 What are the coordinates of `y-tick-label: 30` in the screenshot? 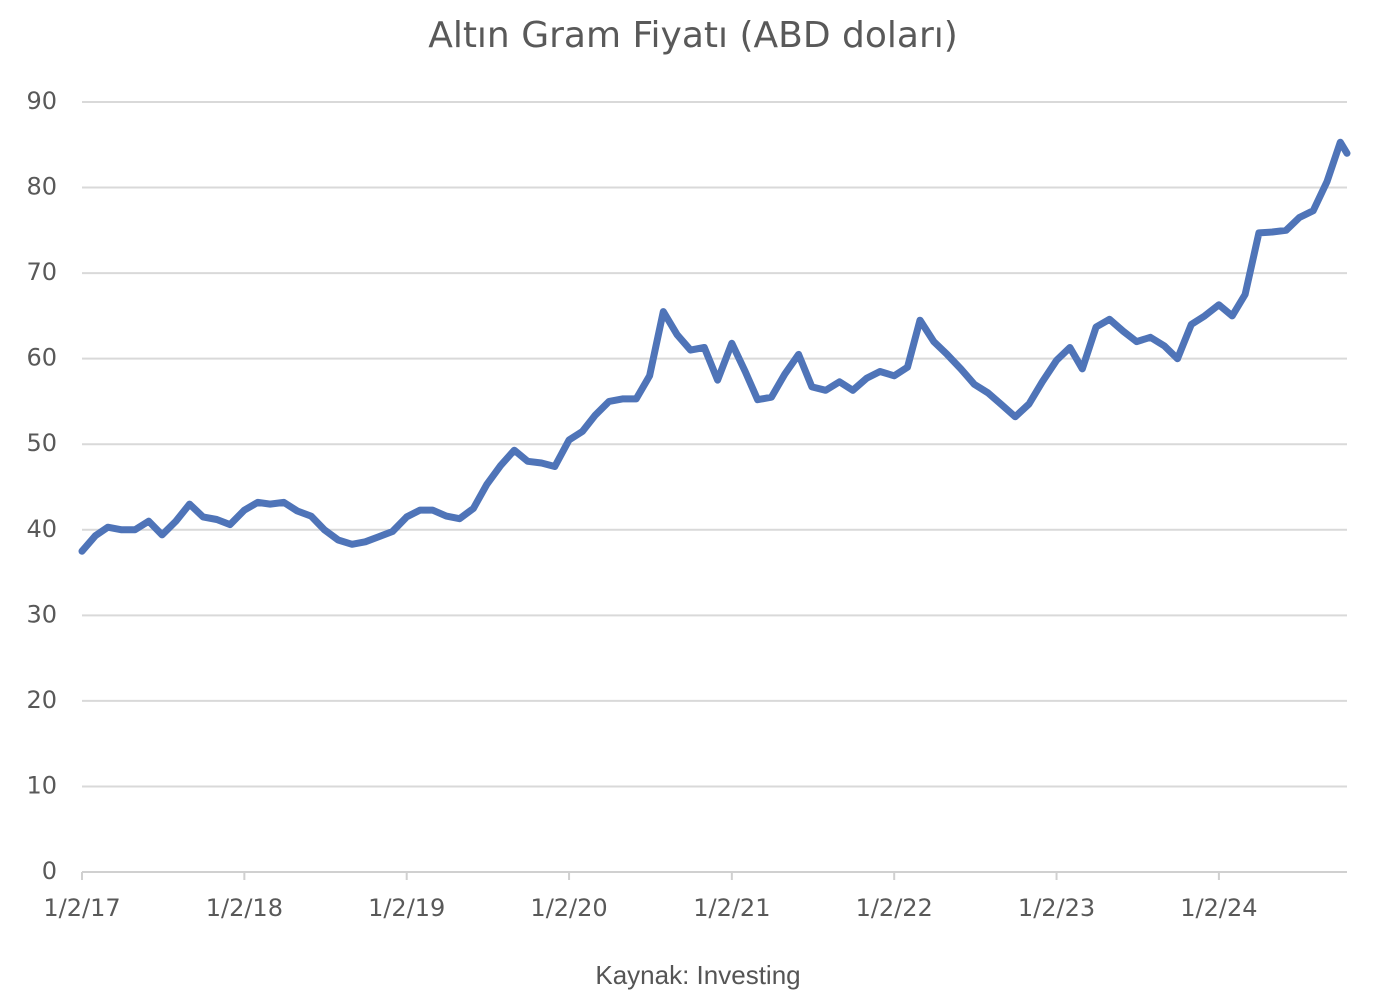 It's located at (41, 614).